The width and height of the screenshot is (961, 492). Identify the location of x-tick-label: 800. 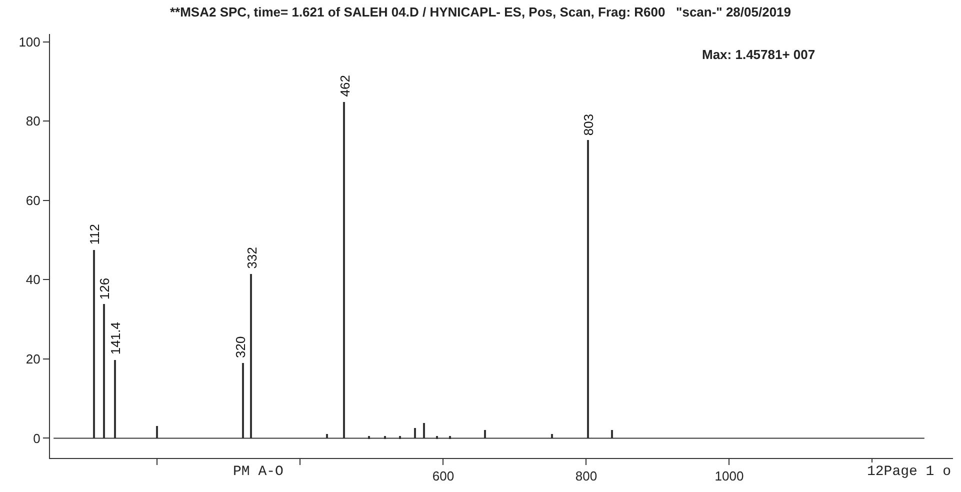
(586, 476).